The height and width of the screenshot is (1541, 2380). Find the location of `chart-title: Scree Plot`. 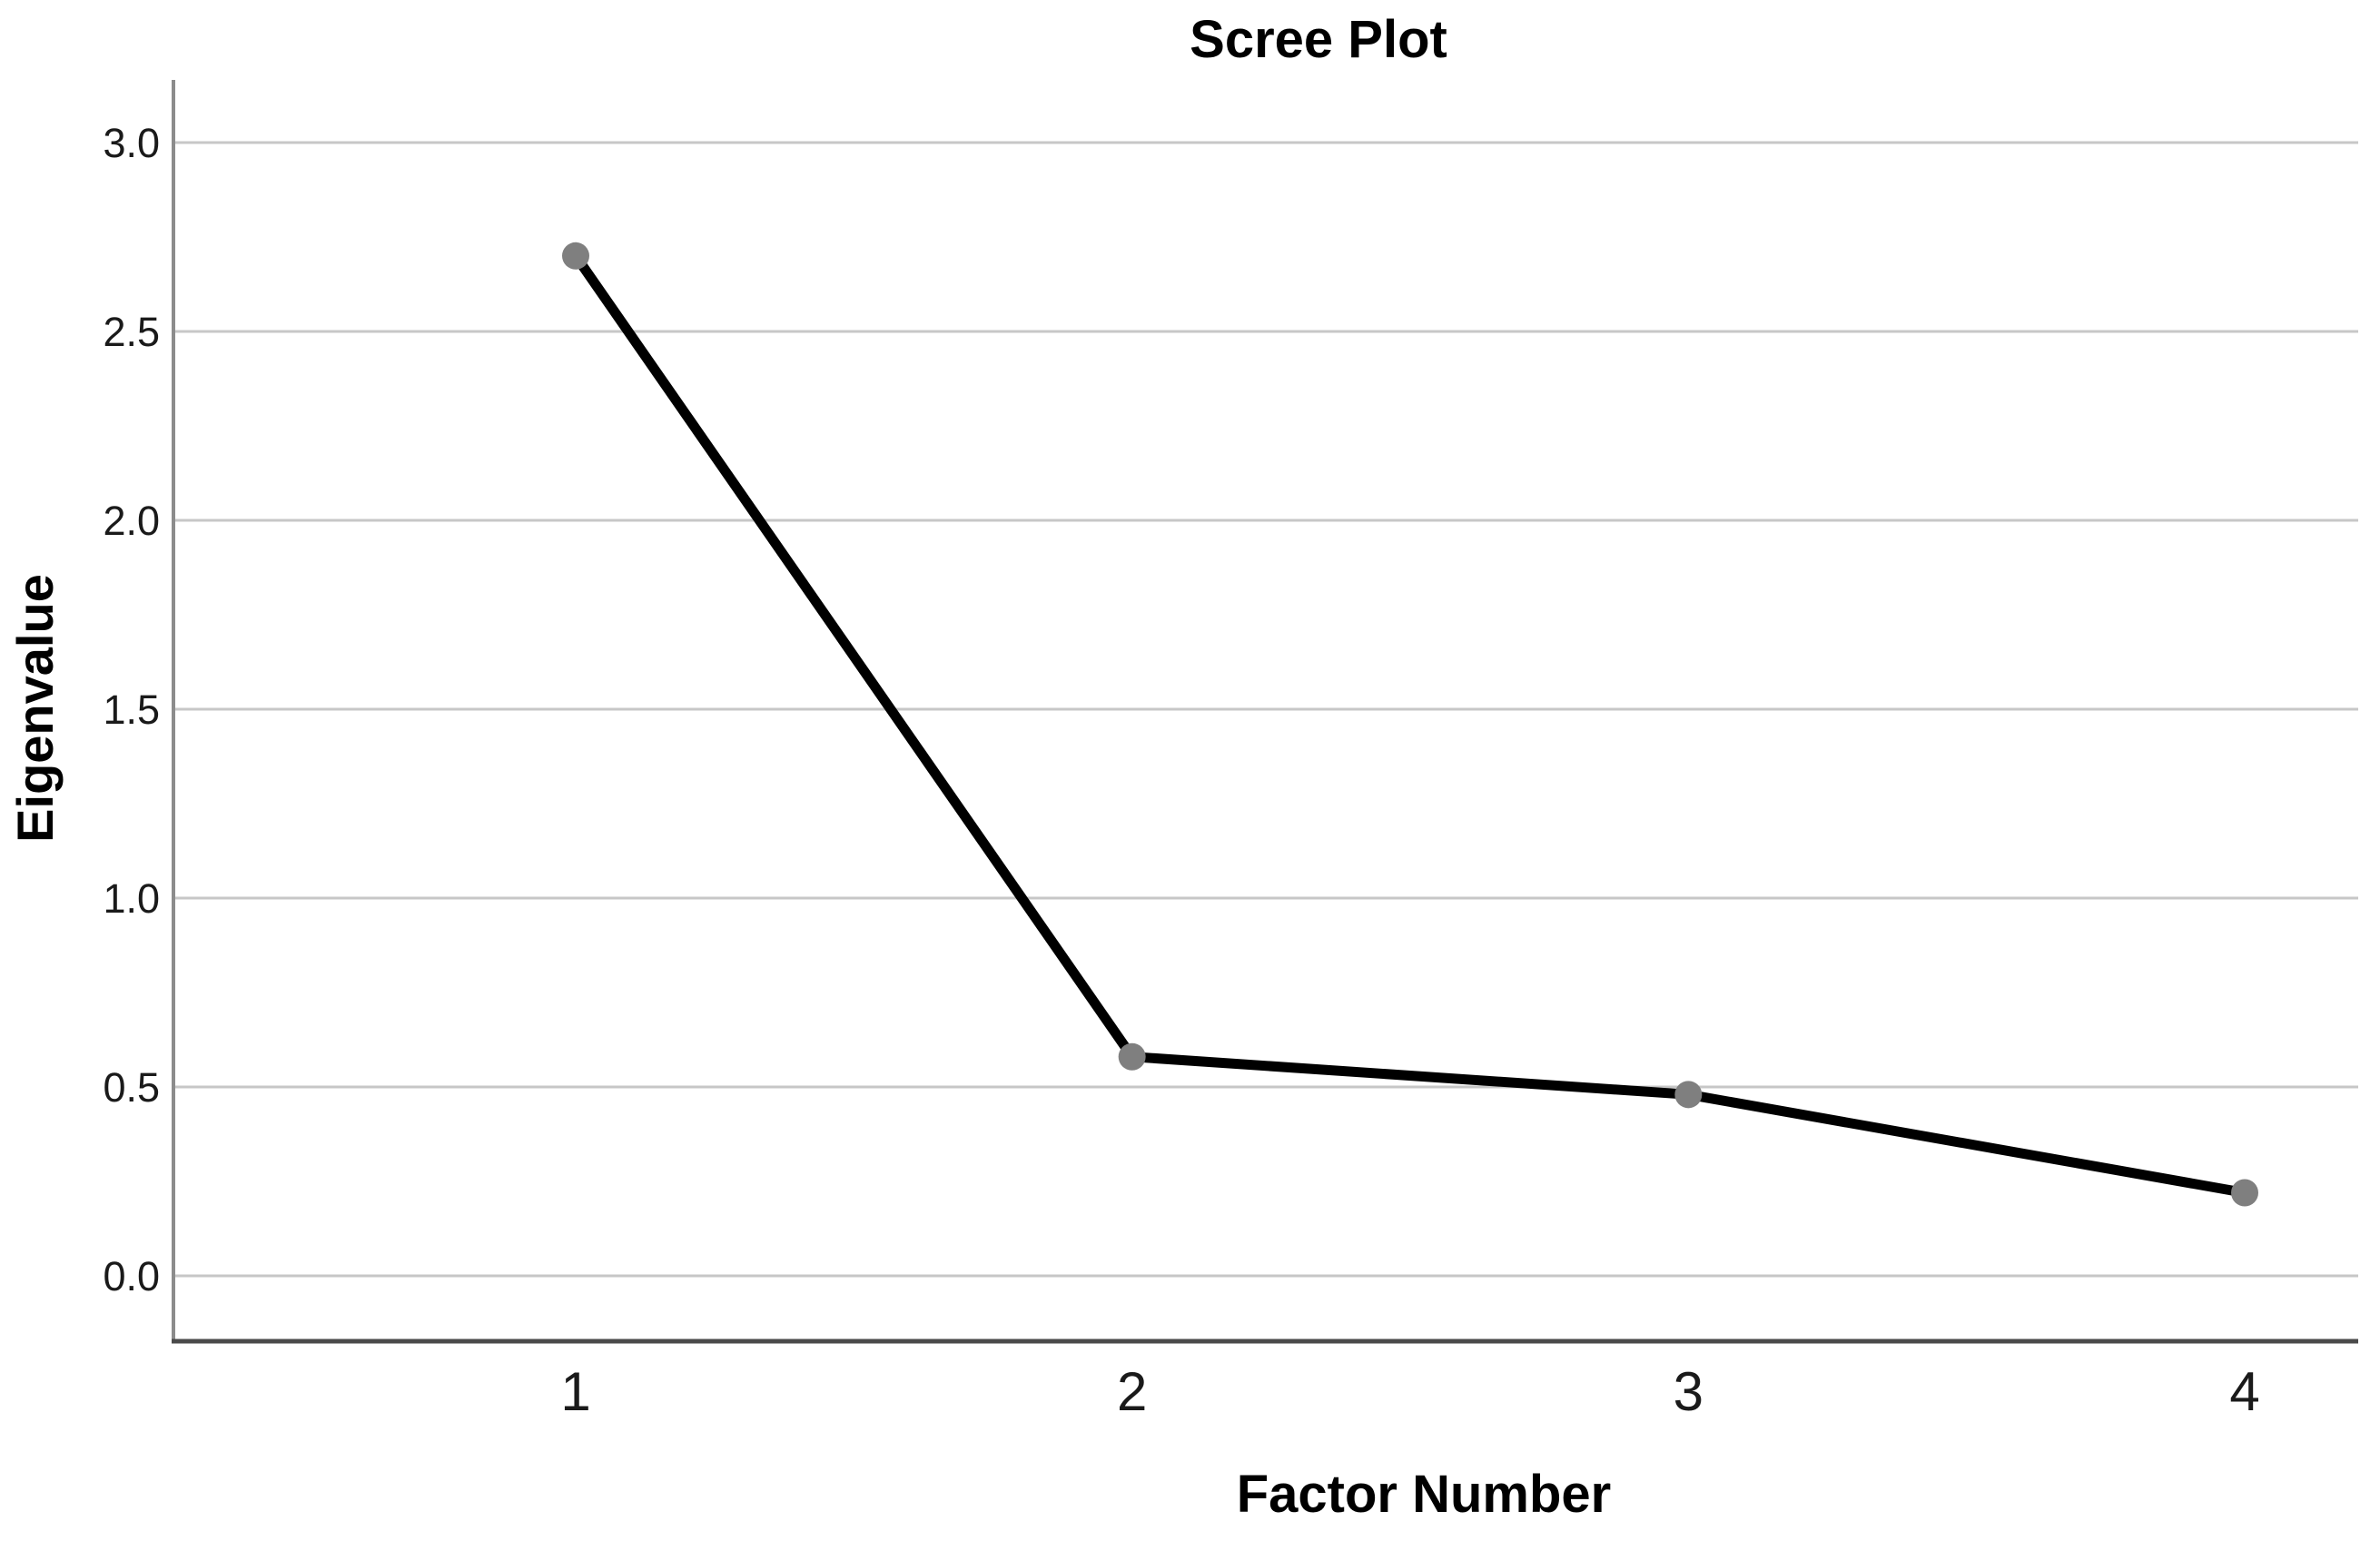

chart-title: Scree Plot is located at coordinates (1319, 39).